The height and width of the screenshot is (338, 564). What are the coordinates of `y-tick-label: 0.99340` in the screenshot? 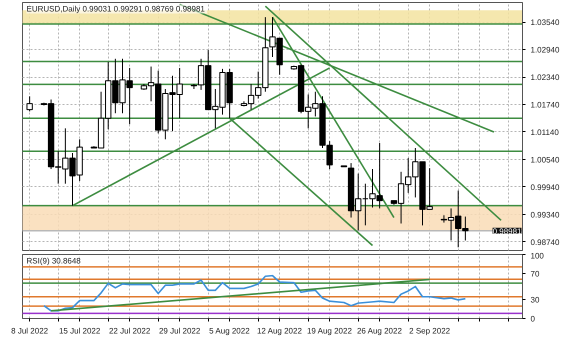 It's located at (545, 215).